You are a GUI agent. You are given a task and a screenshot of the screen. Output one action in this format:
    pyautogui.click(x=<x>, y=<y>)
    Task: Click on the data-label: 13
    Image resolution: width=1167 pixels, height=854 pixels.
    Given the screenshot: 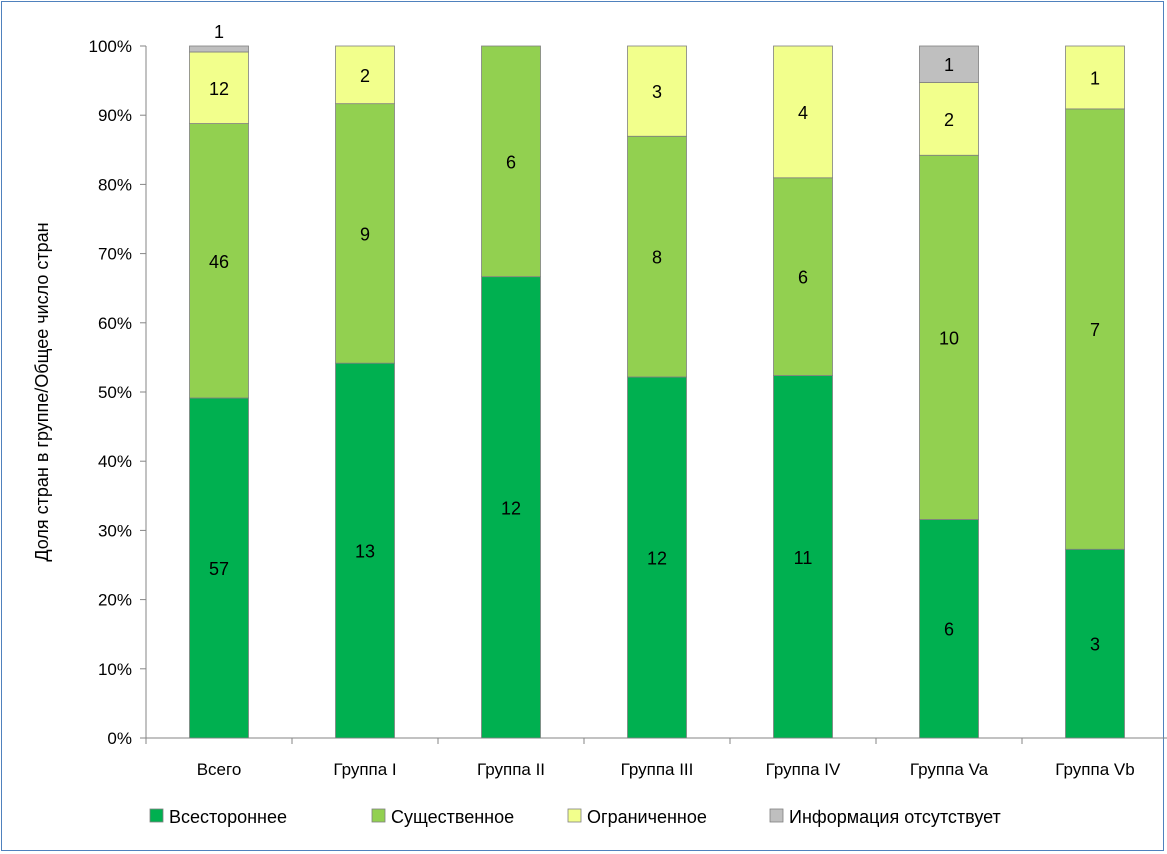 What is the action you would take?
    pyautogui.click(x=365, y=552)
    